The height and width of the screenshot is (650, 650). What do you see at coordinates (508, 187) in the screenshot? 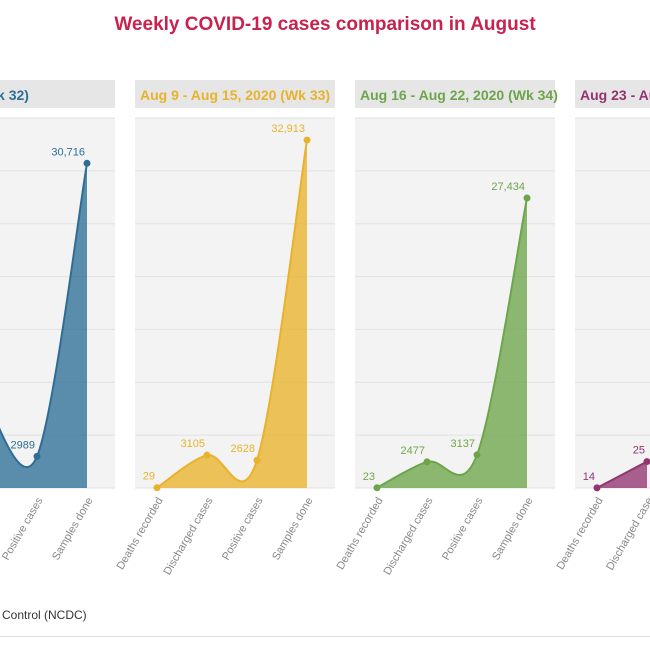
I see `data-label: 27,434` at bounding box center [508, 187].